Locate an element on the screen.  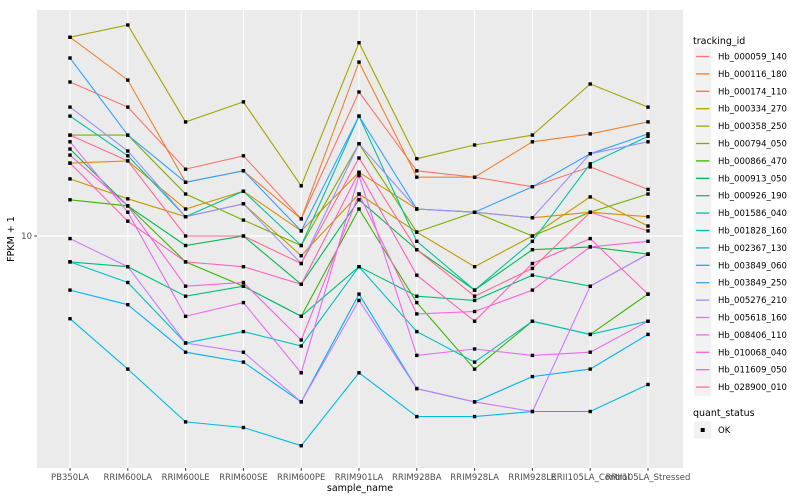
legend-entry: Hb_002367_130 is located at coordinates (740, 248).